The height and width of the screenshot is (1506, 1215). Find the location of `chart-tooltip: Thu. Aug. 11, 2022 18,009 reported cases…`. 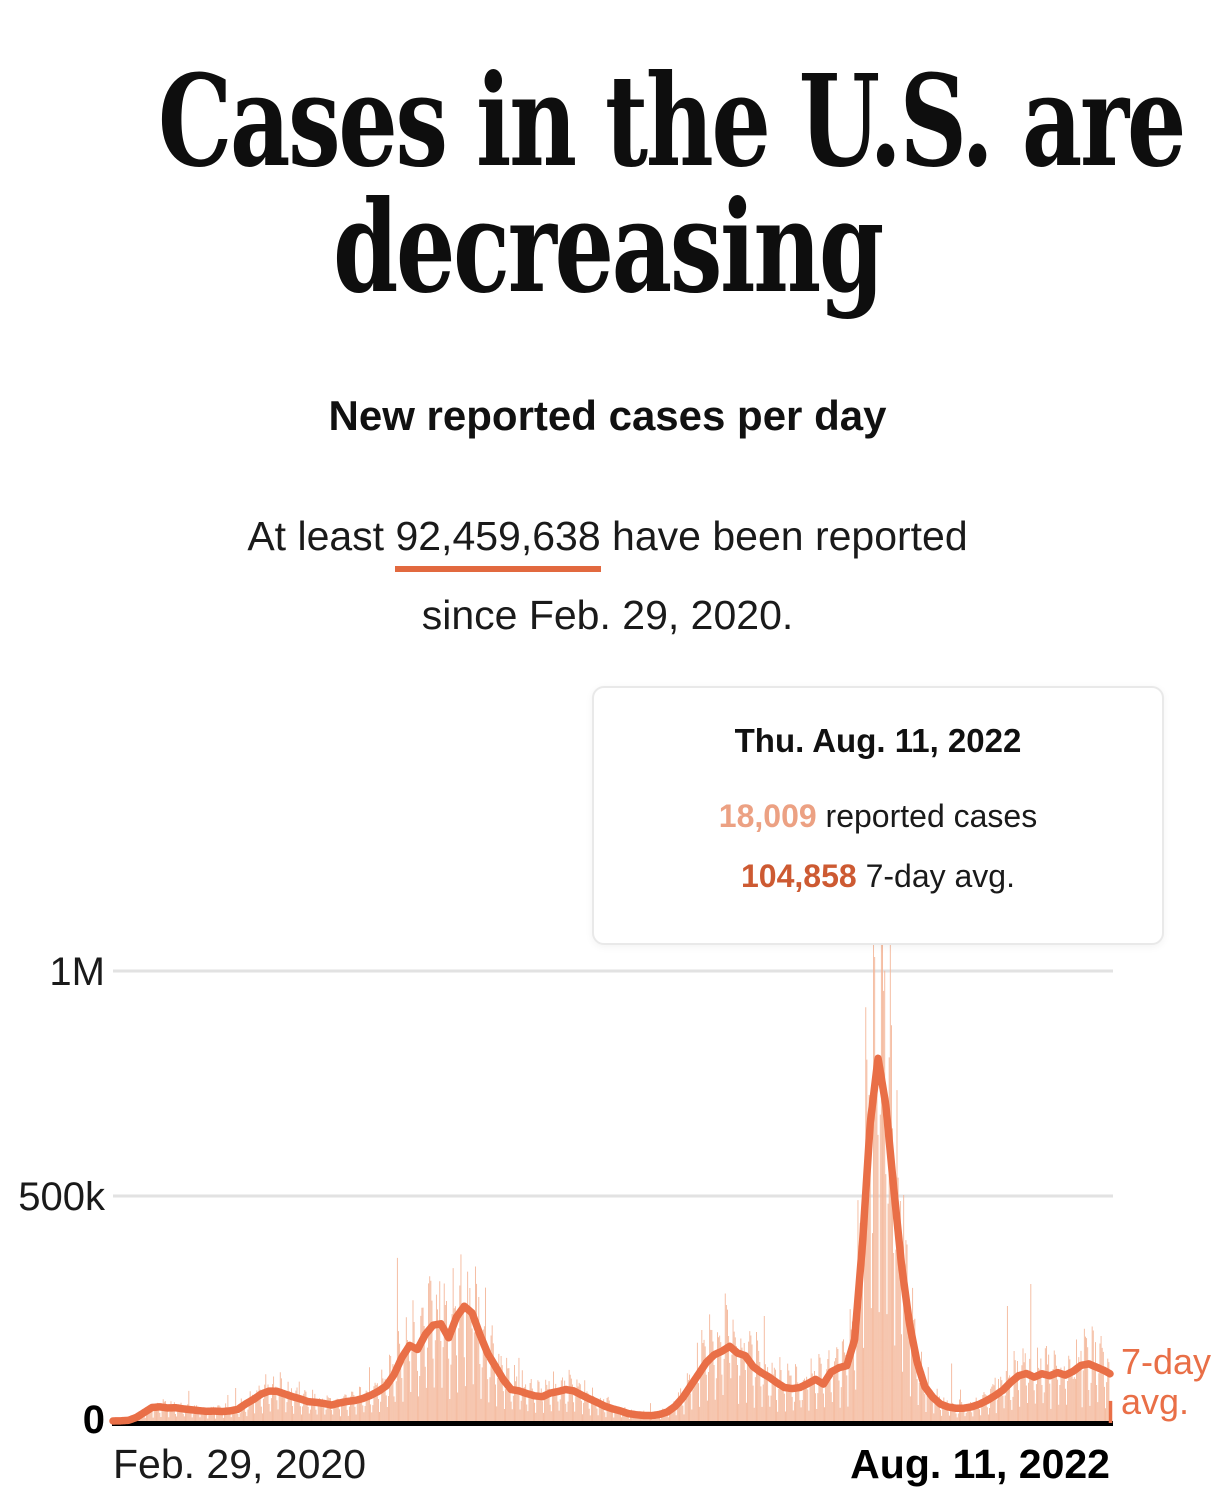

chart-tooltip: Thu. Aug. 11, 2022 18,009 reported cases… is located at coordinates (878, 815).